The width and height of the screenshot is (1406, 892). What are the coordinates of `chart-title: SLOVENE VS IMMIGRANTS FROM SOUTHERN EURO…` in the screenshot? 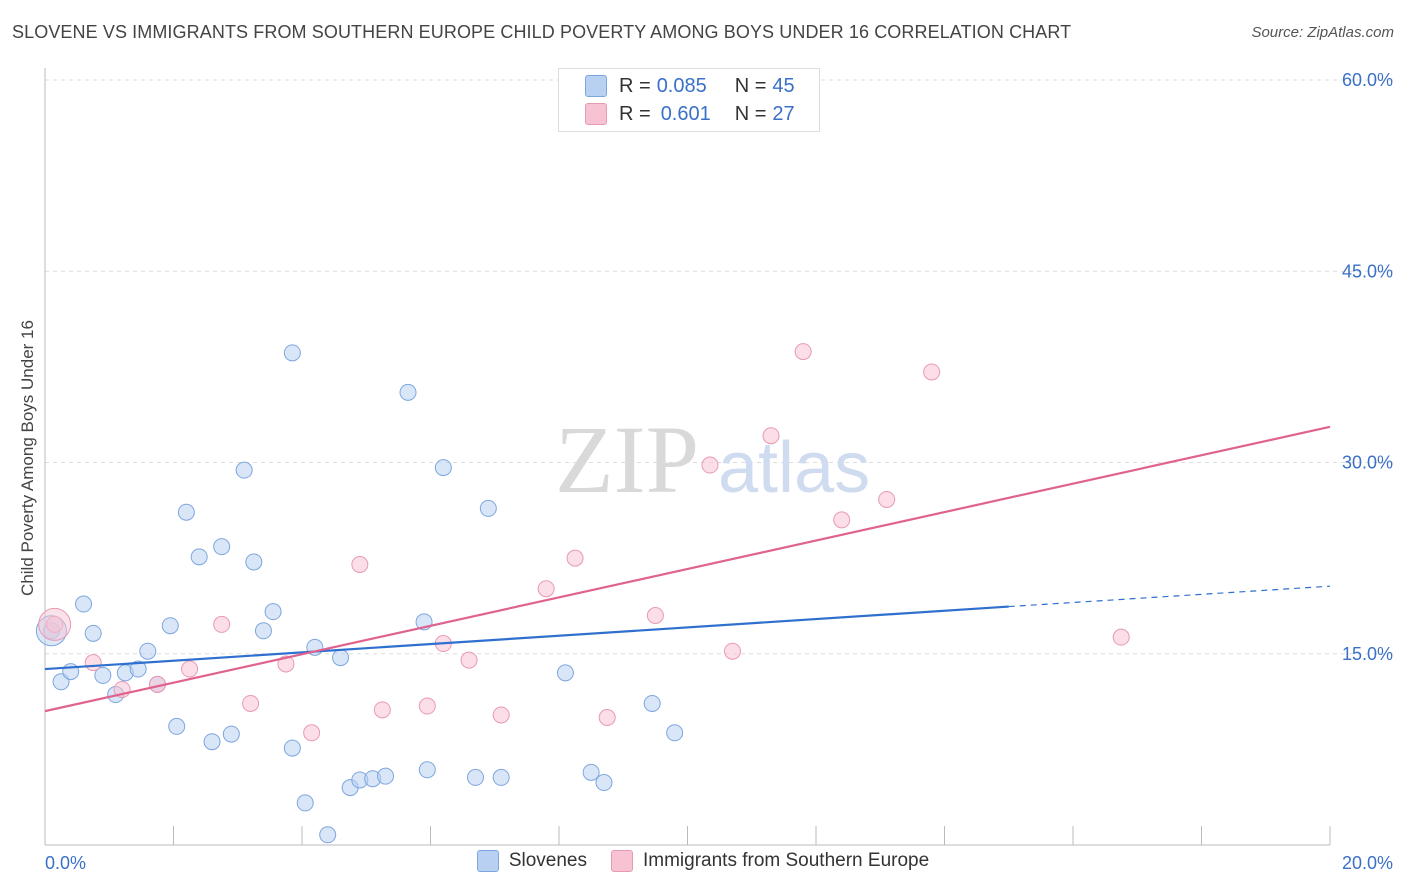 It's located at (542, 32).